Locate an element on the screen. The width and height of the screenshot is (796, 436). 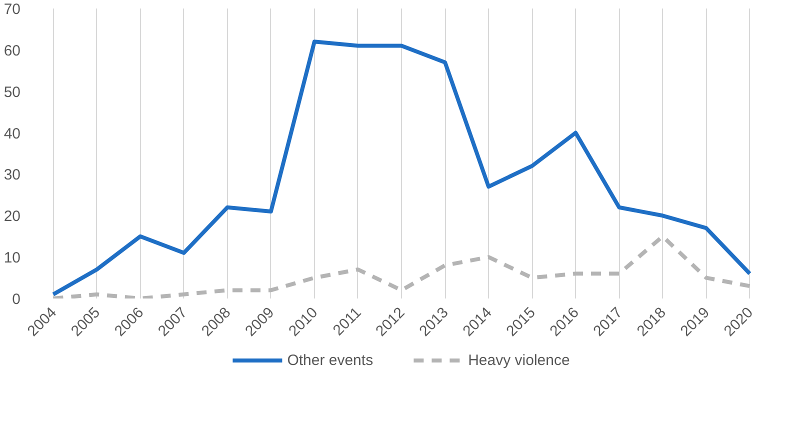
y-tick-label: 10 is located at coordinates (12, 258).